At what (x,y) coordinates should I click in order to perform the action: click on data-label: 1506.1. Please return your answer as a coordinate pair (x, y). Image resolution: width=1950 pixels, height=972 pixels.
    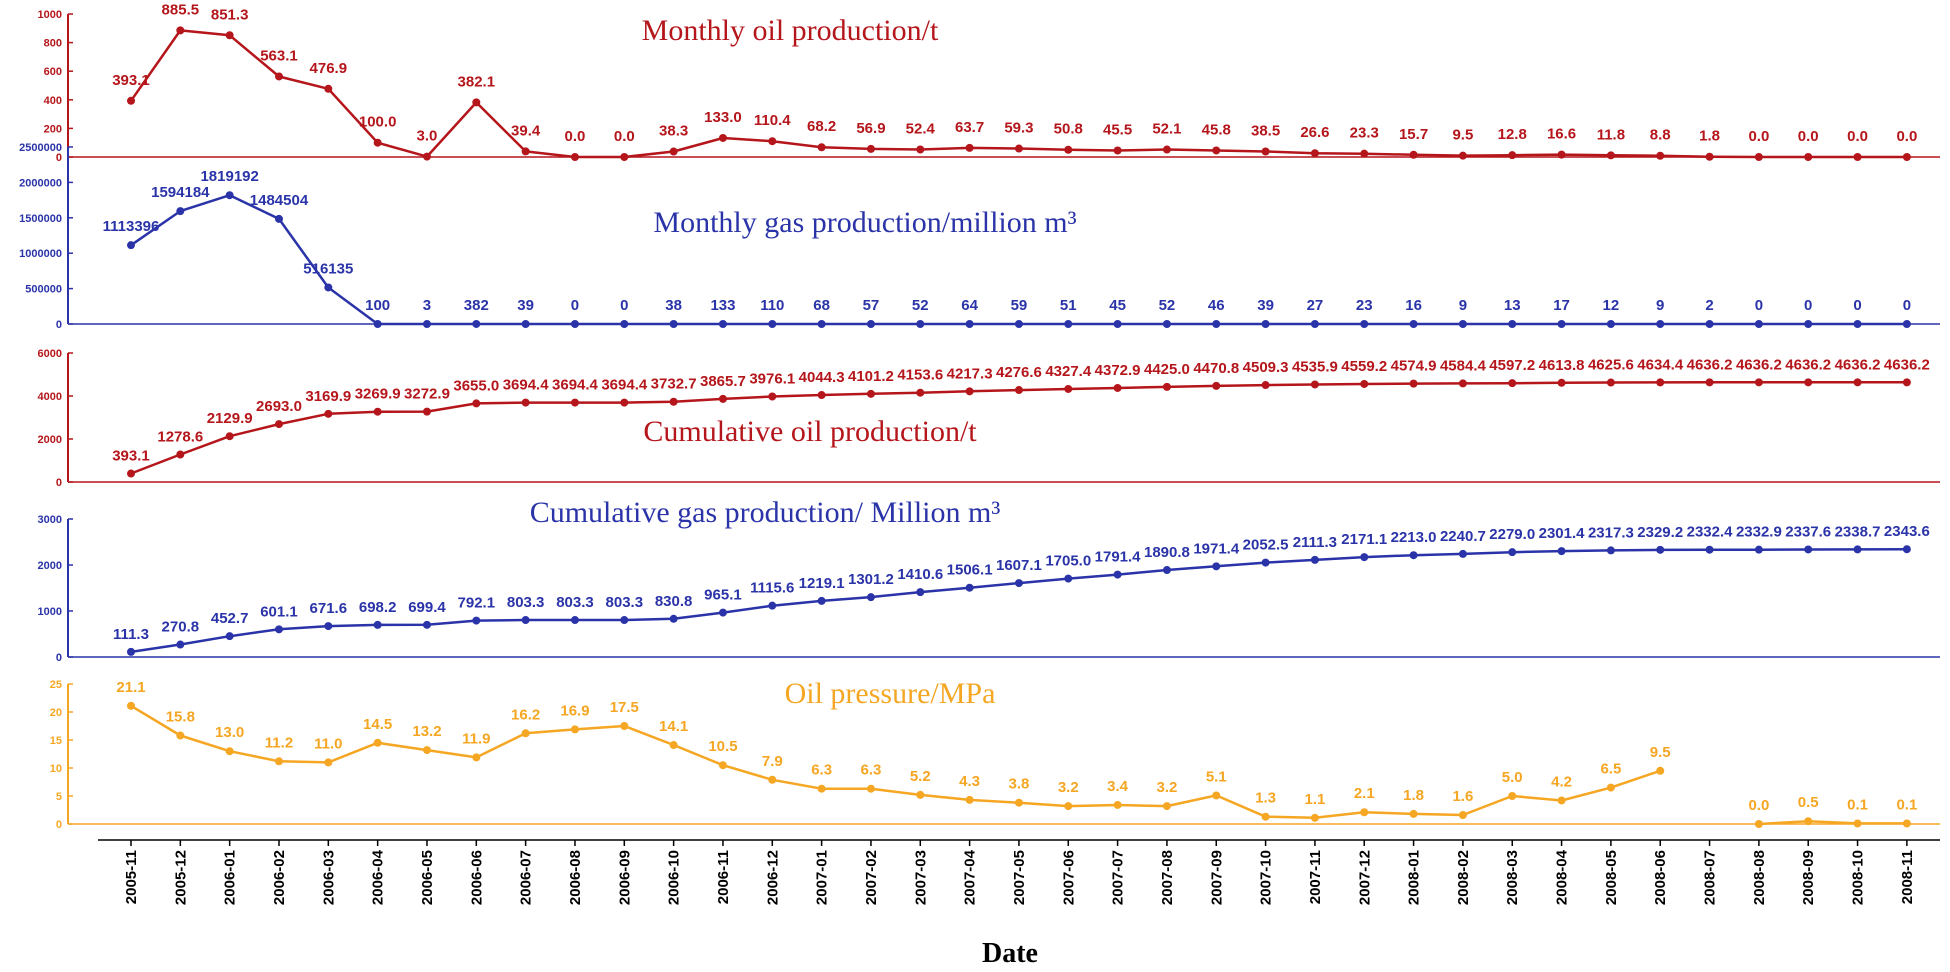
    Looking at the image, I should click on (970, 570).